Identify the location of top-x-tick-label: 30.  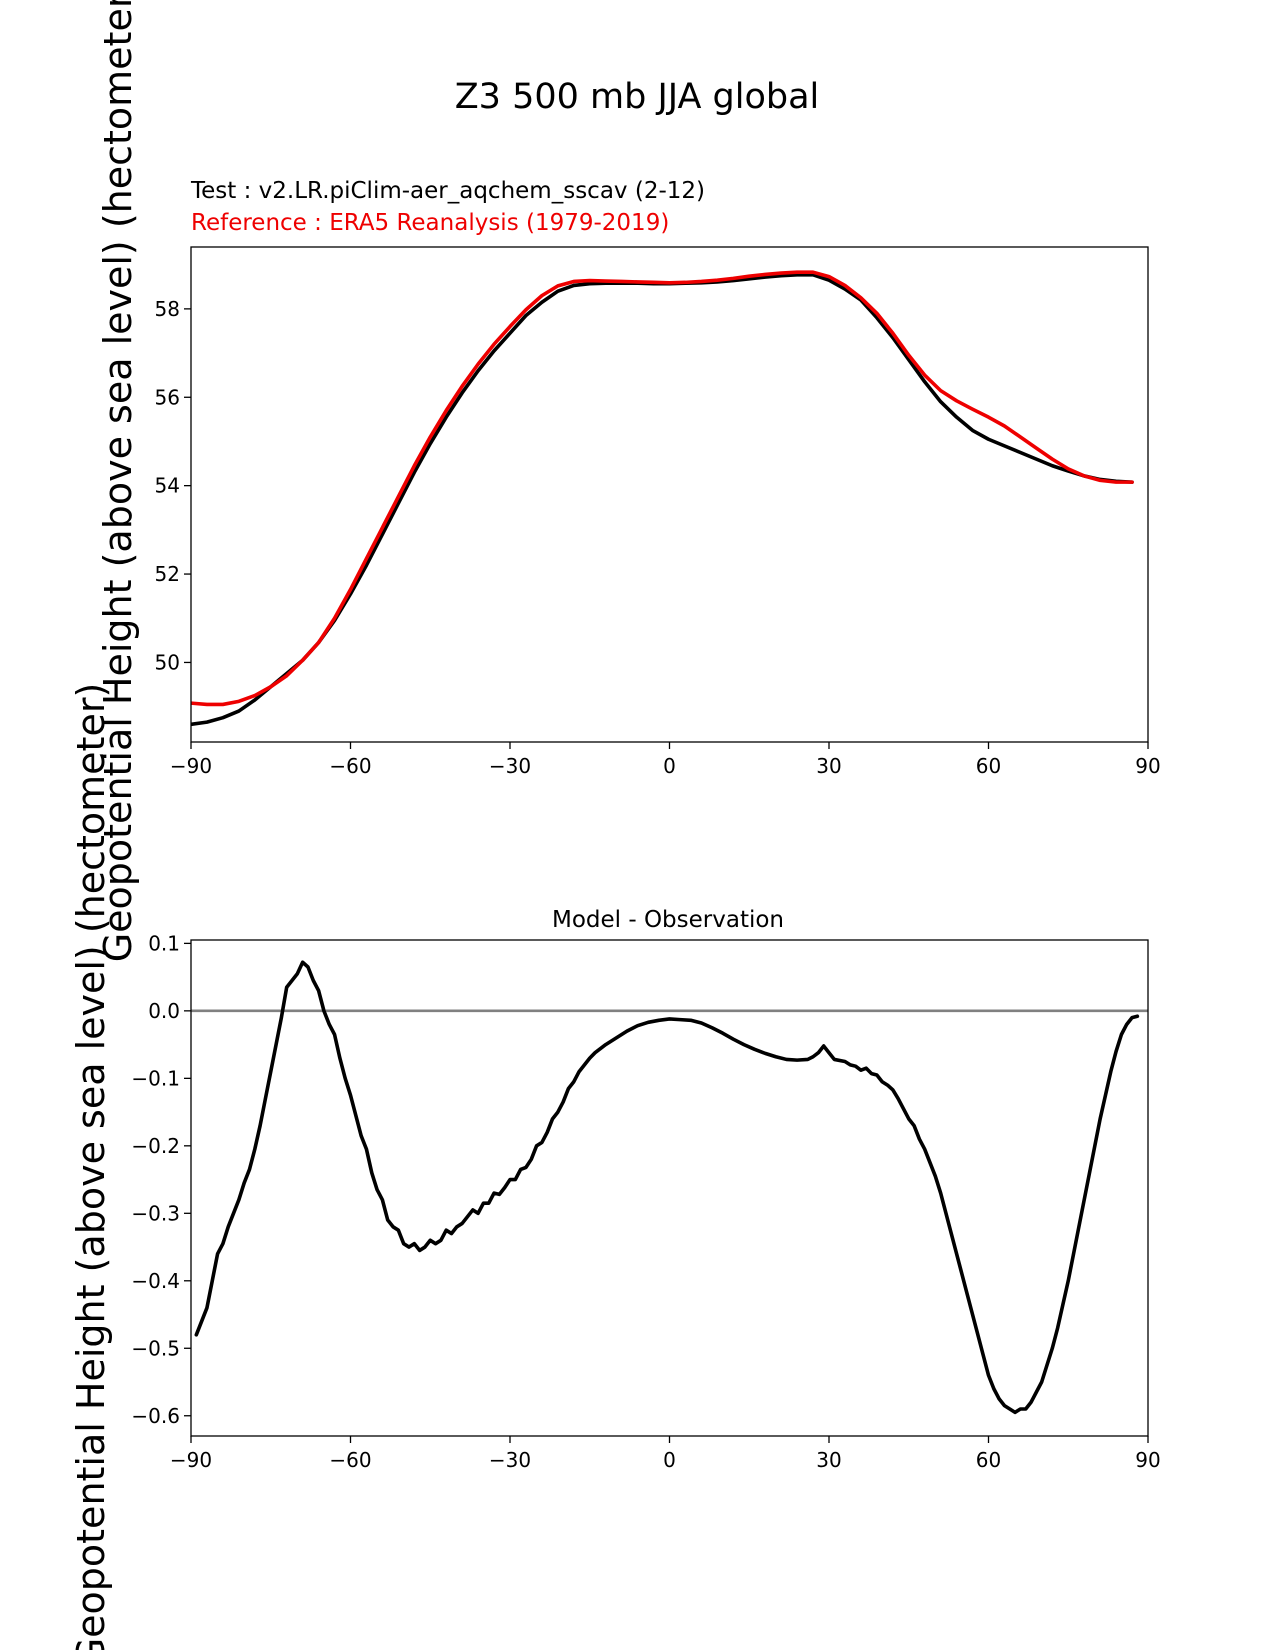
(828, 766).